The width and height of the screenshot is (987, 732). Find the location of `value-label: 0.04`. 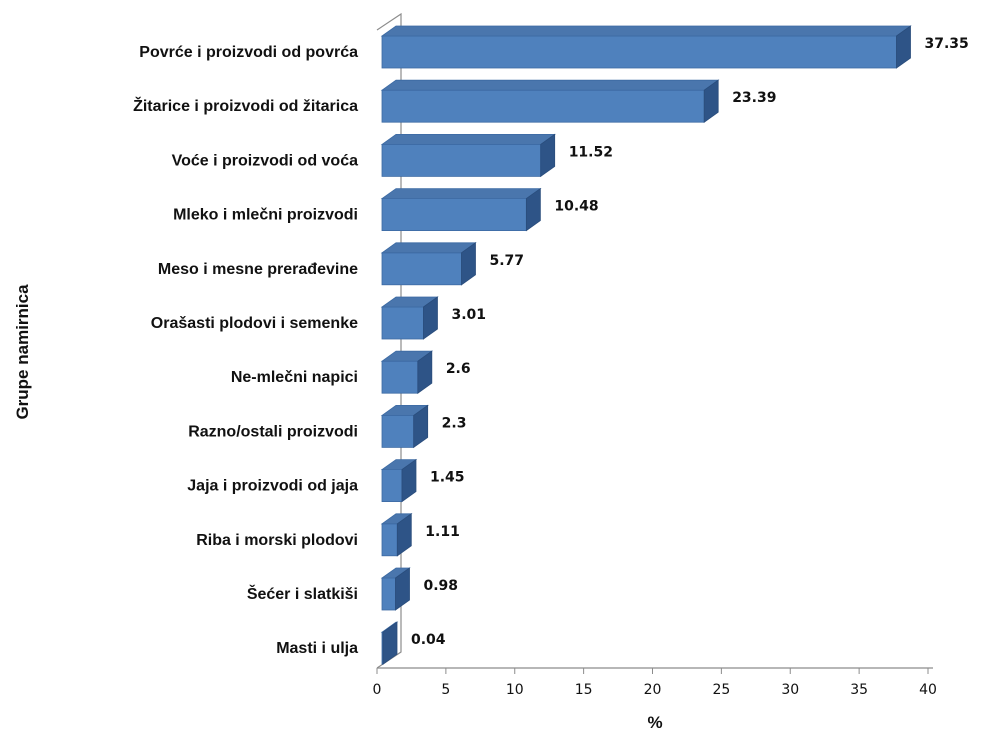

value-label: 0.04 is located at coordinates (428, 640).